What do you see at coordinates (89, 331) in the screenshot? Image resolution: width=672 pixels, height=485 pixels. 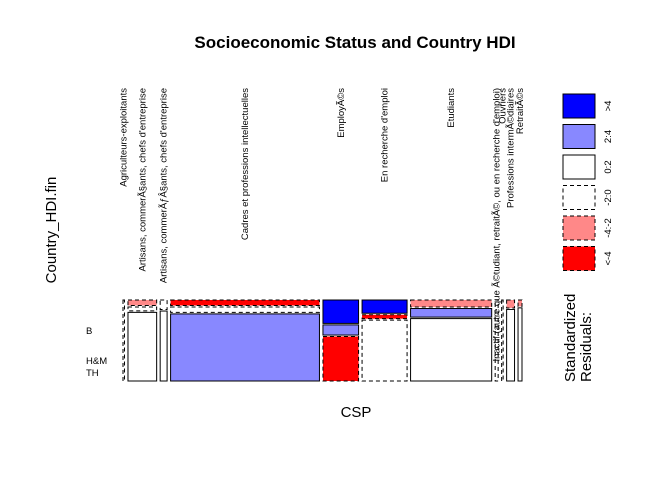 I see `row-level-label-0: B` at bounding box center [89, 331].